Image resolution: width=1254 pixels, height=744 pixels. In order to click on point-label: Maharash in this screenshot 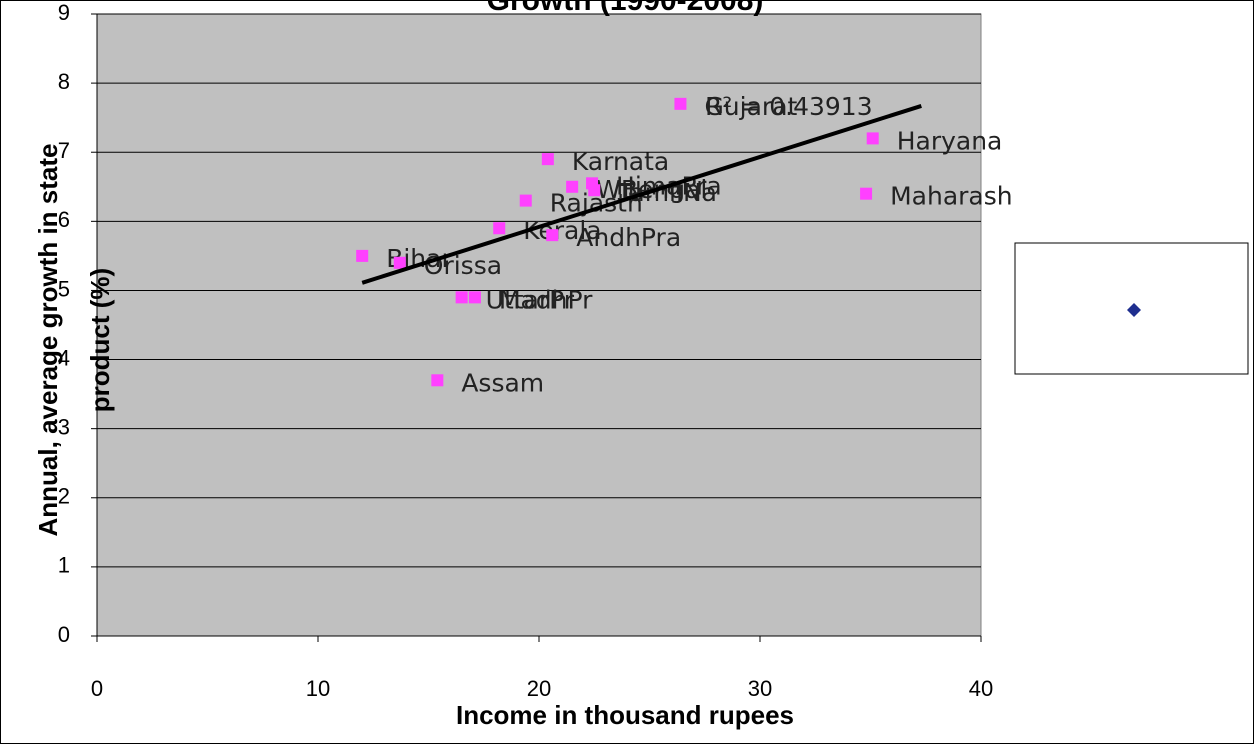, I will do `click(951, 196)`.